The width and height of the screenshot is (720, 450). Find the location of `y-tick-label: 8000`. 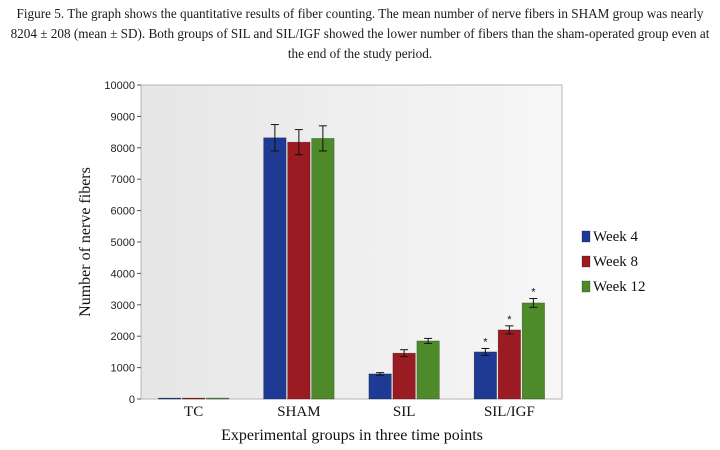

y-tick-label: 8000 is located at coordinates (123, 149).